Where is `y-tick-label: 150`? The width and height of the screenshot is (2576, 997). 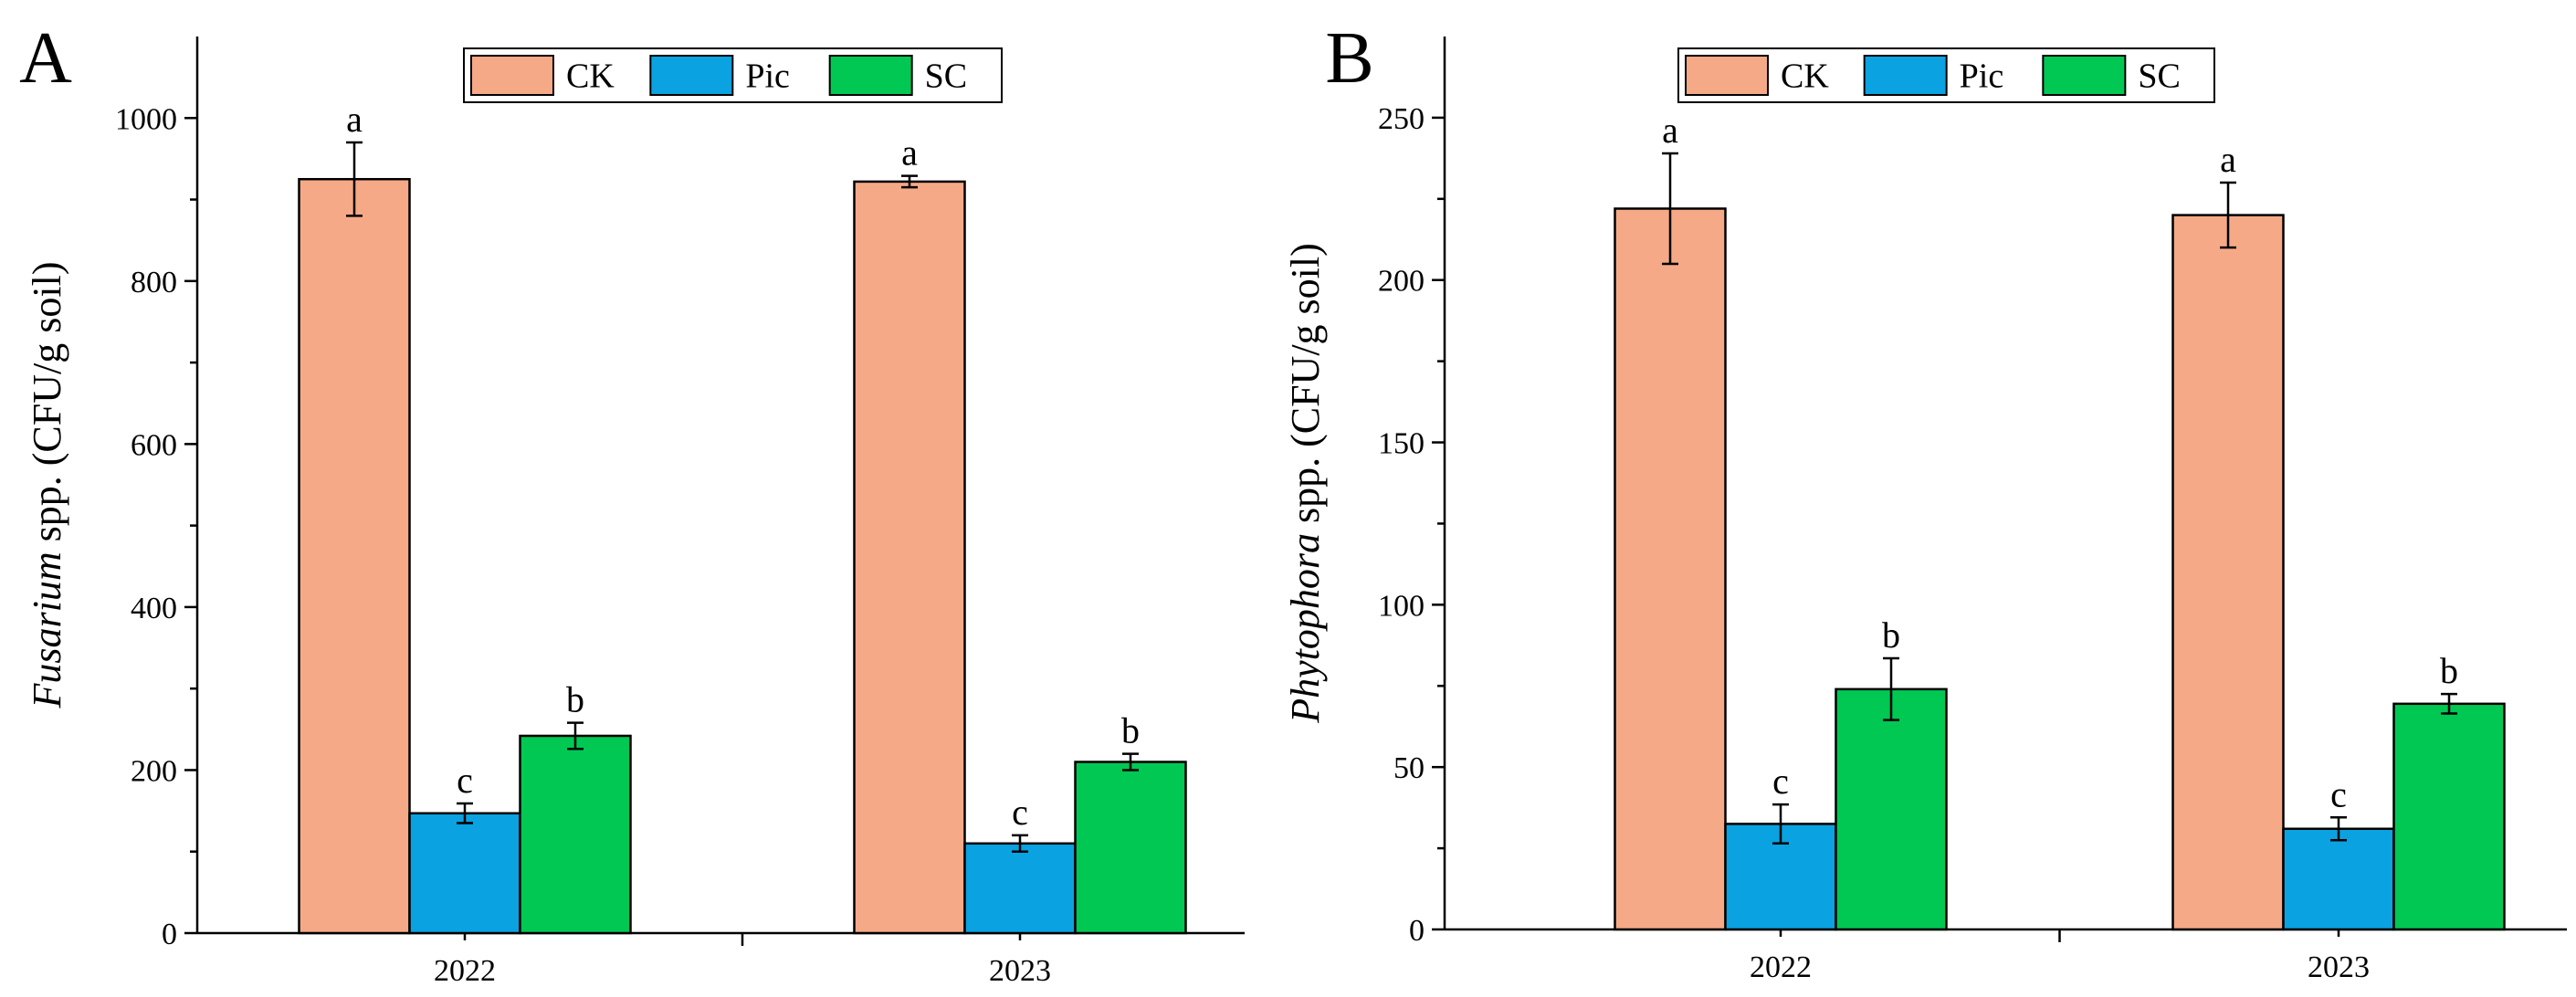
y-tick-label: 150 is located at coordinates (1401, 444).